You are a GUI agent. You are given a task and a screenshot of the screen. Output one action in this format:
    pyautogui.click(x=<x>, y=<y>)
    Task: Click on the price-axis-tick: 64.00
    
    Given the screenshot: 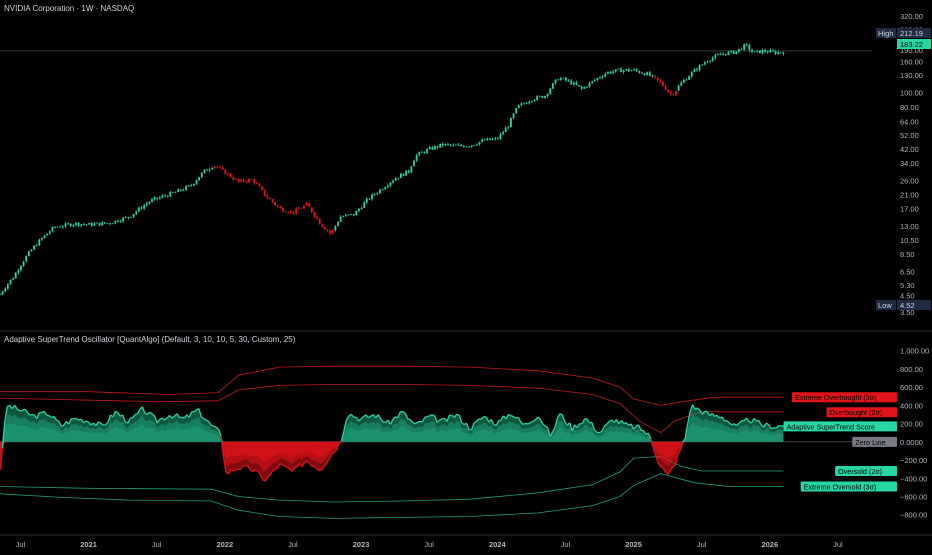 What is the action you would take?
    pyautogui.click(x=909, y=122)
    